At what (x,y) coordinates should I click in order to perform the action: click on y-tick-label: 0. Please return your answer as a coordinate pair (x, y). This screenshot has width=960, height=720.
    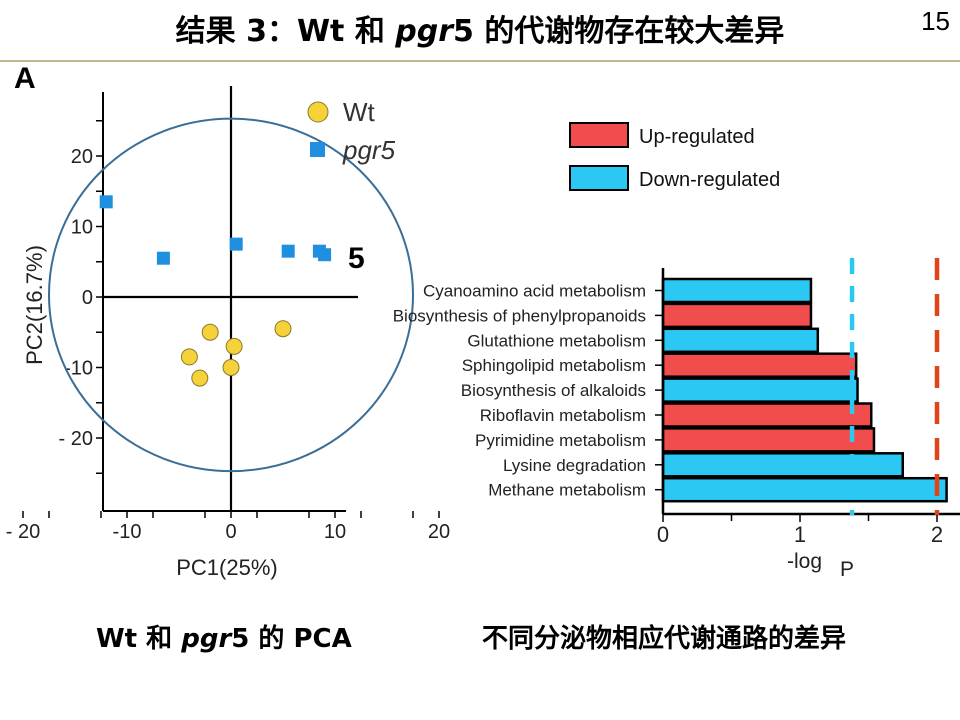
    Looking at the image, I should click on (87, 298).